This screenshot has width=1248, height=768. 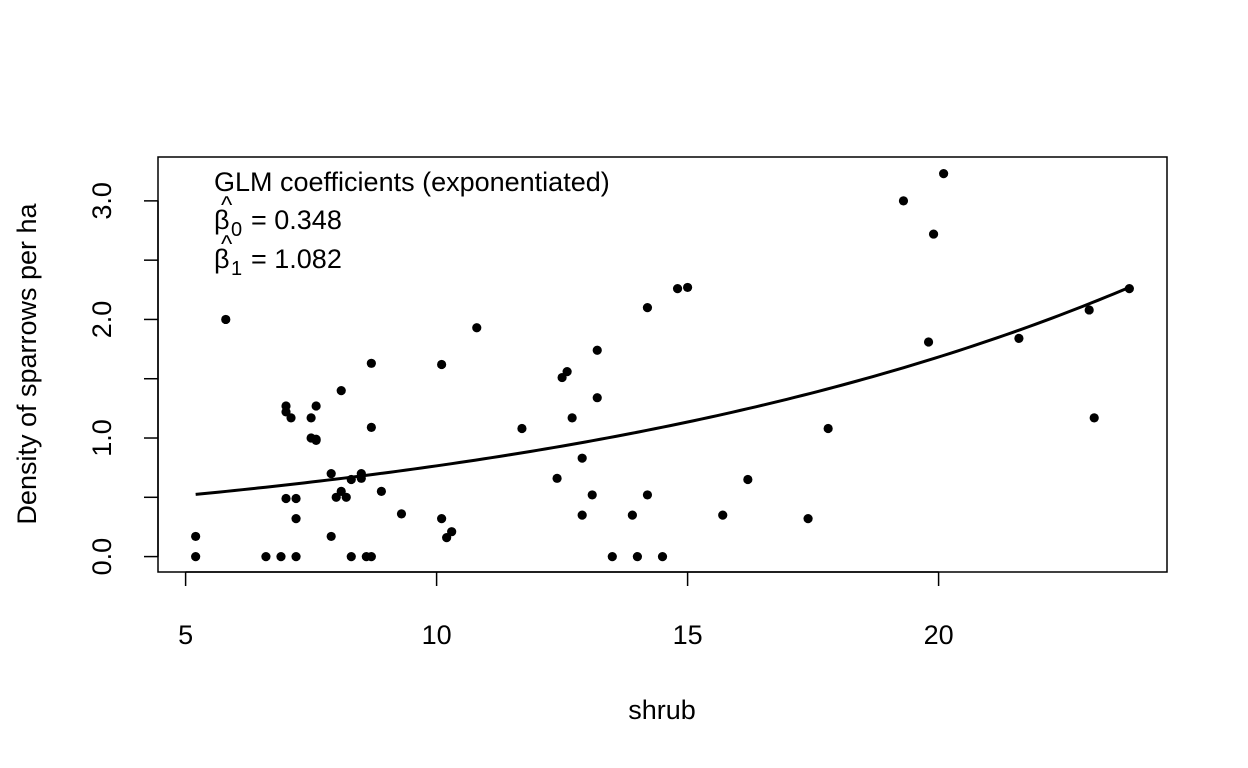 What do you see at coordinates (939, 635) in the screenshot?
I see `x-tick-label: 20` at bounding box center [939, 635].